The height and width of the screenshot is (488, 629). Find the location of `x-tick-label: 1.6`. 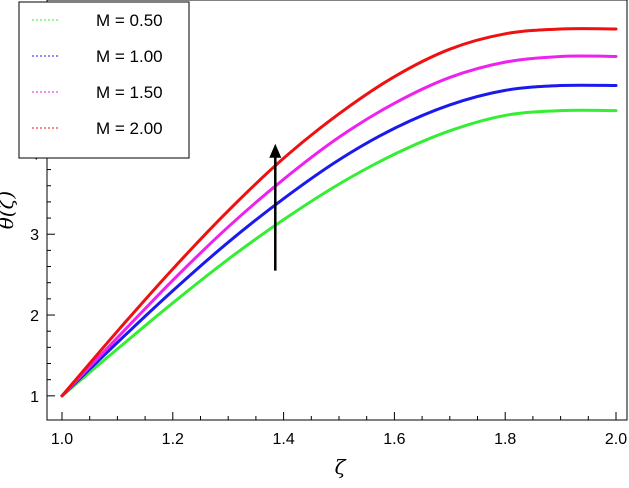

x-tick-label: 1.6 is located at coordinates (394, 439).